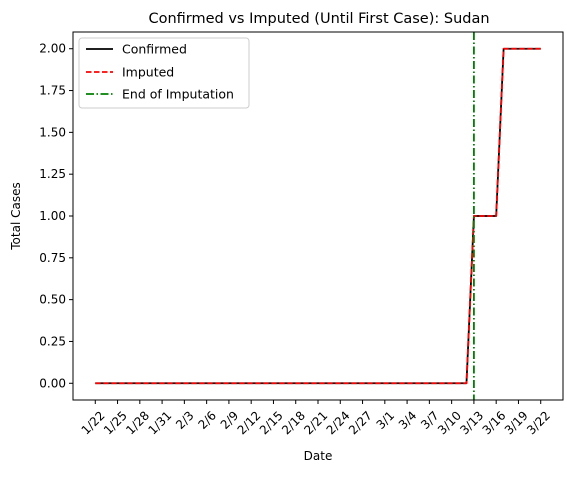 The width and height of the screenshot is (576, 478). Describe the element at coordinates (178, 94) in the screenshot. I see `legend-label-end-of-imputation: End of Imputation` at that location.